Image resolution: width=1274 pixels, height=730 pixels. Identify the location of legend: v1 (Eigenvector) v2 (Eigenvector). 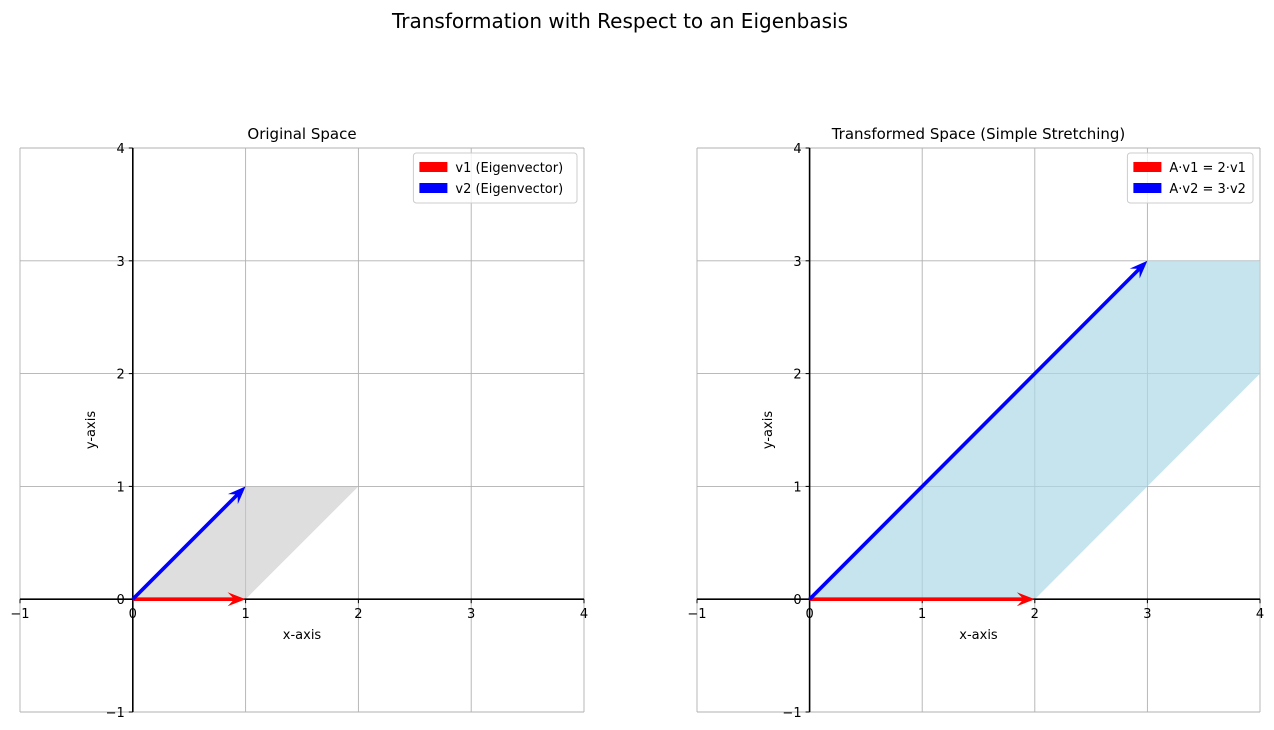
(495, 178).